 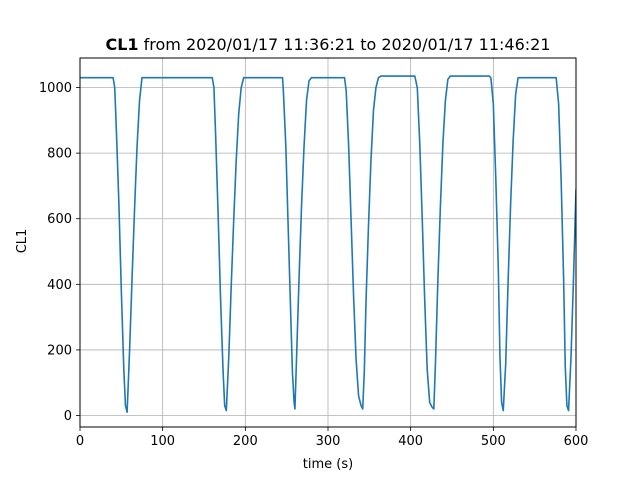 I want to click on x-tick-label: 500, so click(x=493, y=441).